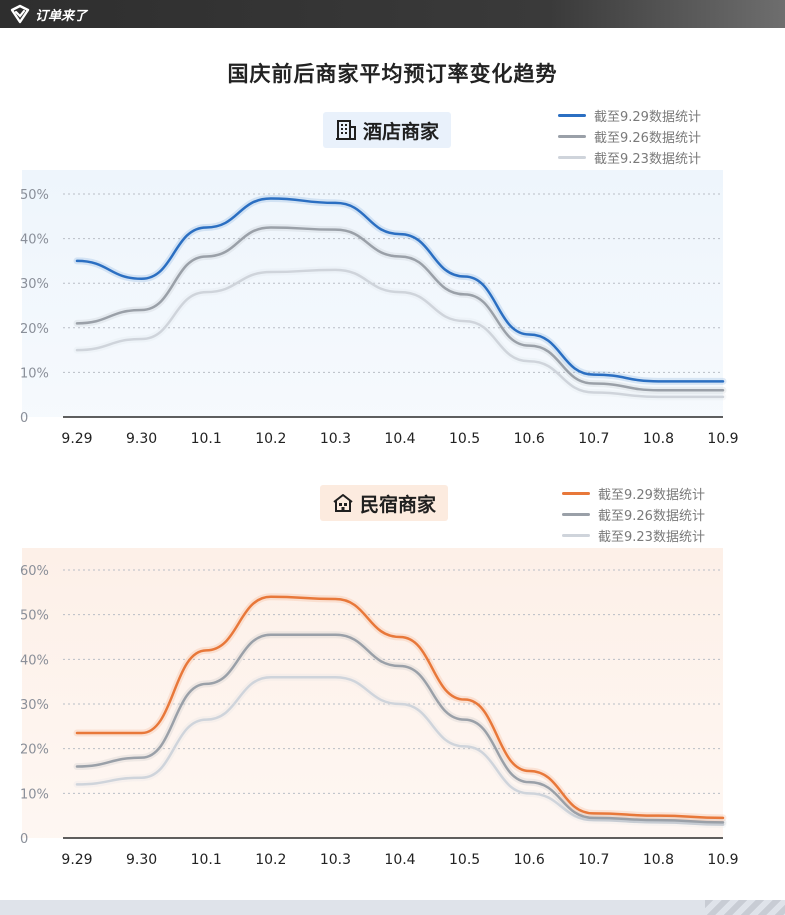  What do you see at coordinates (658, 860) in the screenshot?
I see `bnb-x-tick-label: 10.8` at bounding box center [658, 860].